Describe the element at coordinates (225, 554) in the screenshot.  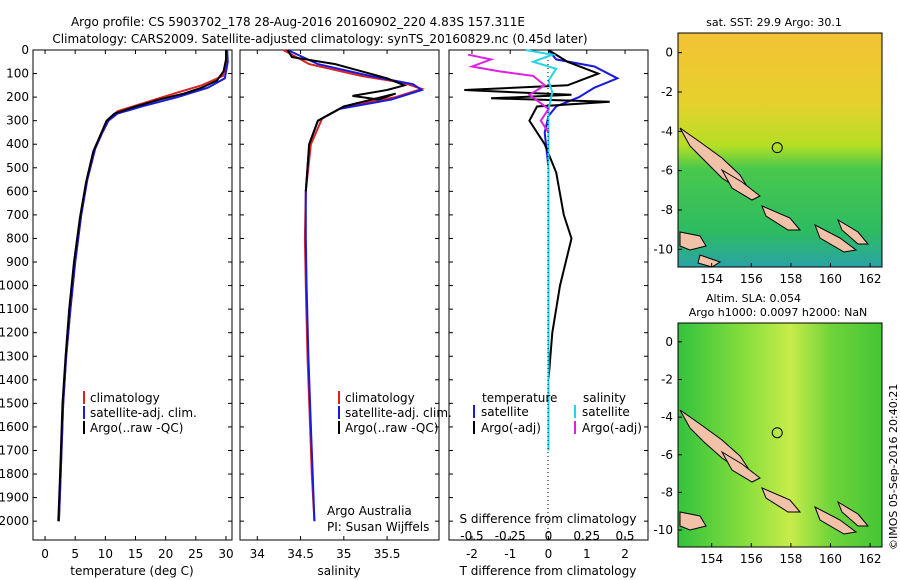
I see `x-tick-label: 30` at that location.